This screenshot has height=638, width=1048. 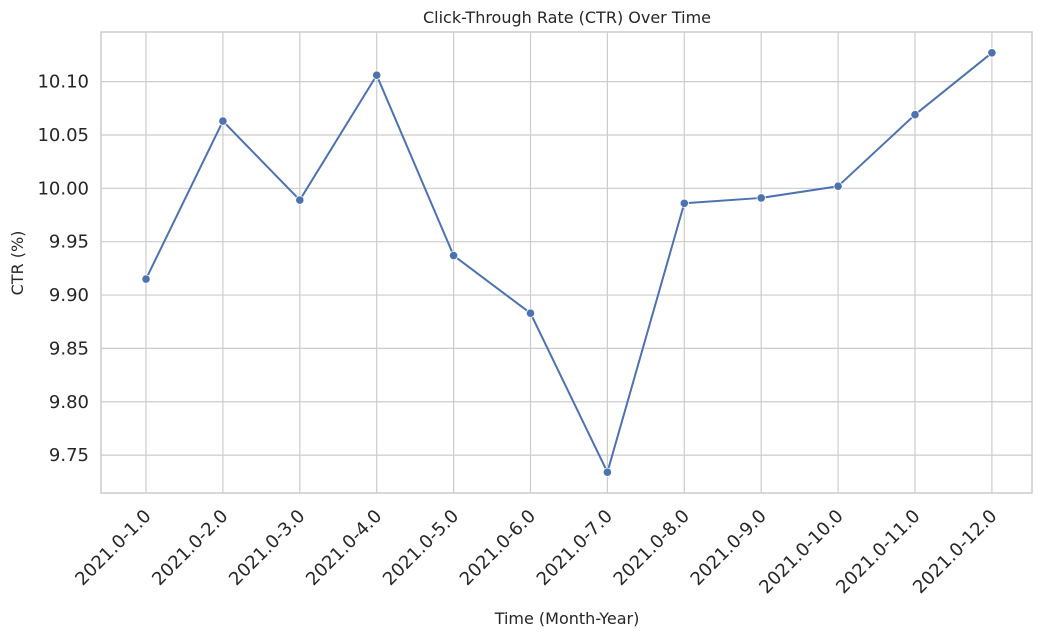 I want to click on y-tick-label: 10.10, so click(x=63, y=82).